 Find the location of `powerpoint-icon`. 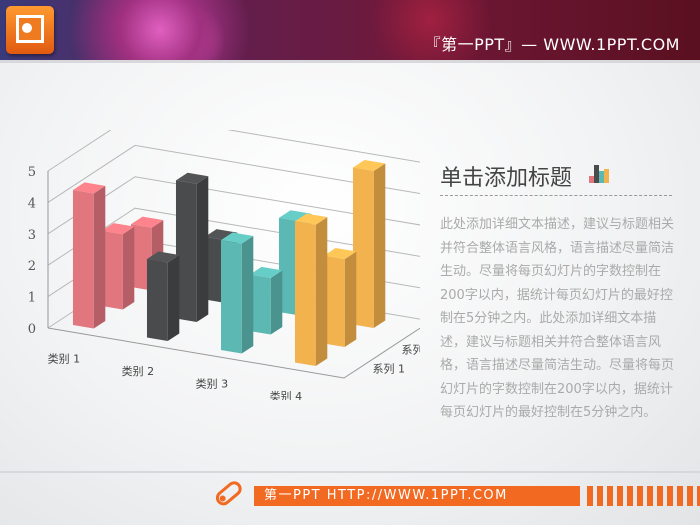

powerpoint-icon is located at coordinates (30, 30).